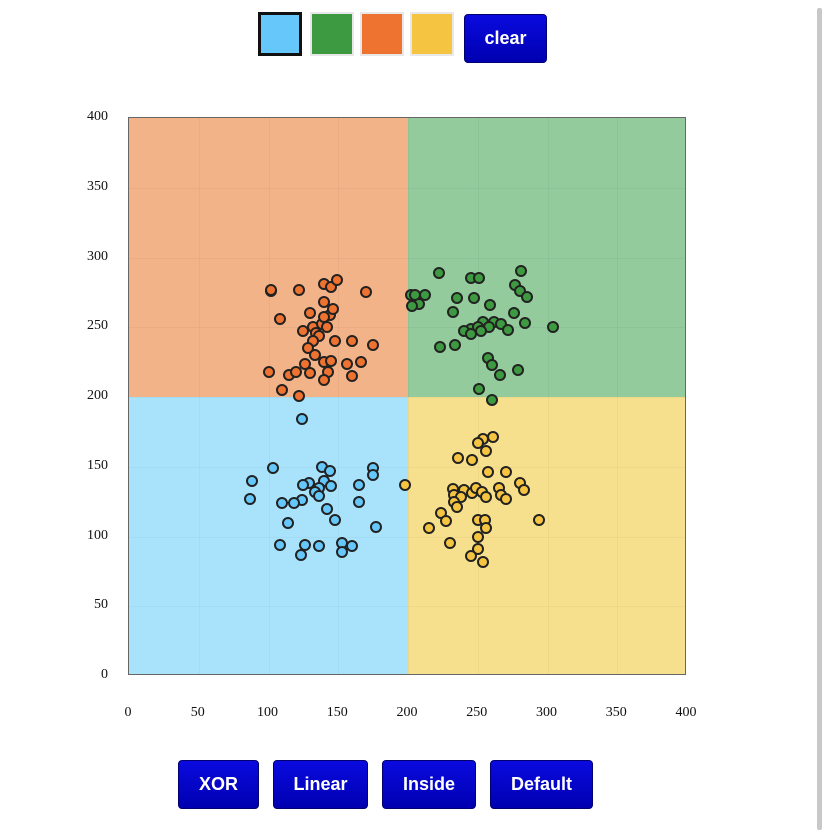  What do you see at coordinates (546, 535) in the screenshot?
I see `region-yellow` at bounding box center [546, 535].